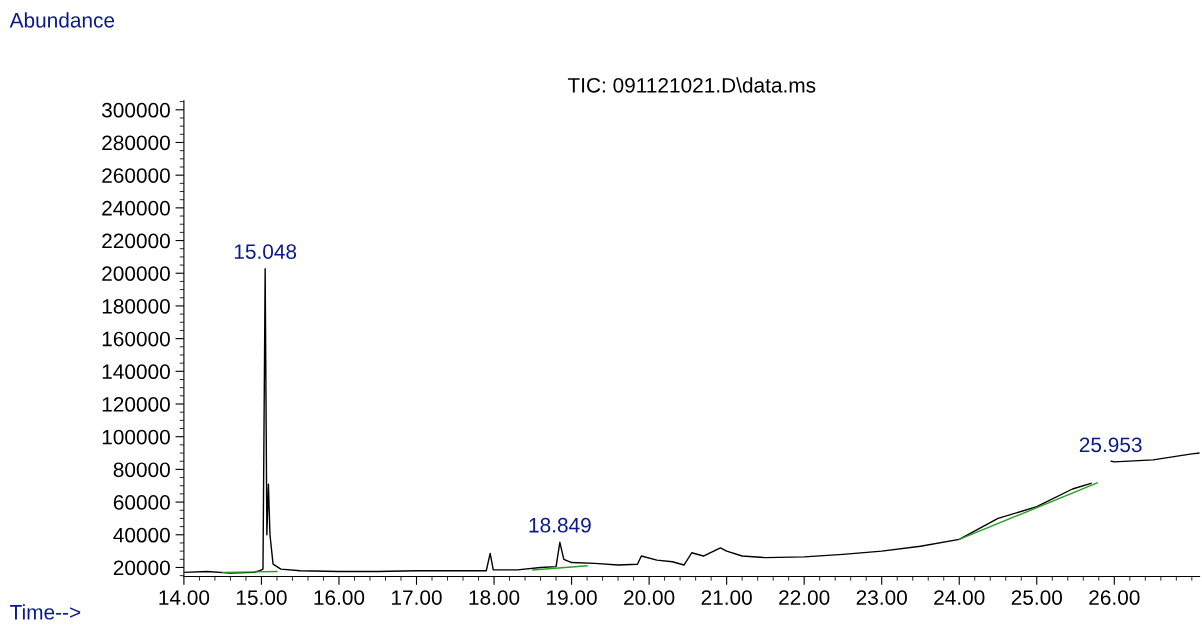  What do you see at coordinates (136, 175) in the screenshot?
I see `y-tick-label: 260000` at bounding box center [136, 175].